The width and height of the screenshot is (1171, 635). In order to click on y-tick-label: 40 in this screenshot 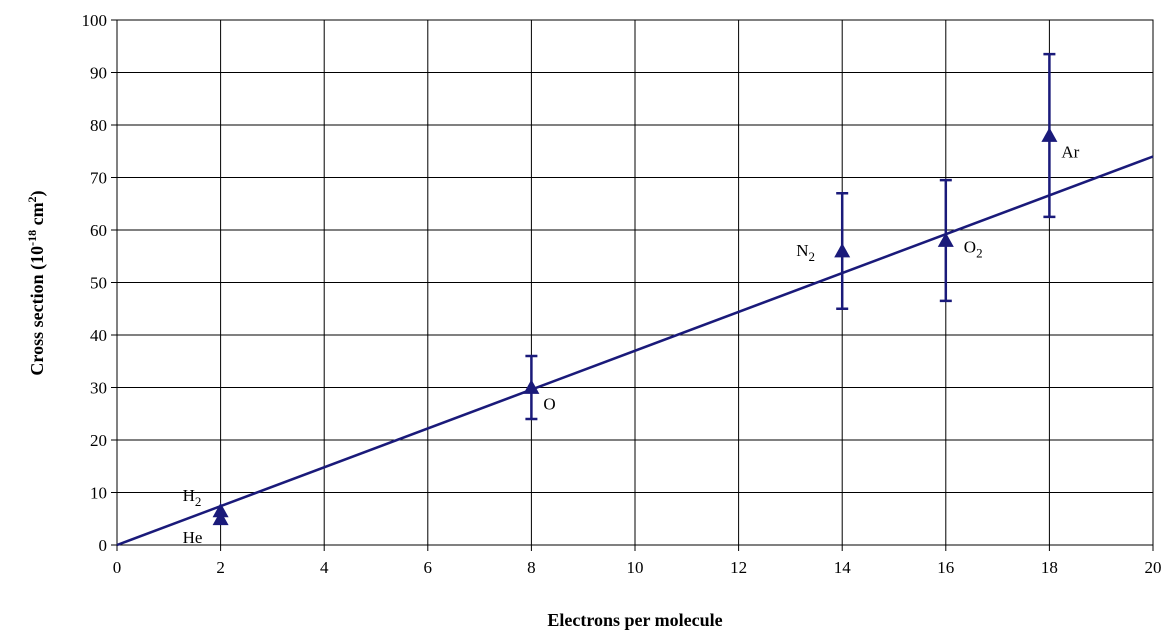, I will do `click(98, 335)`.